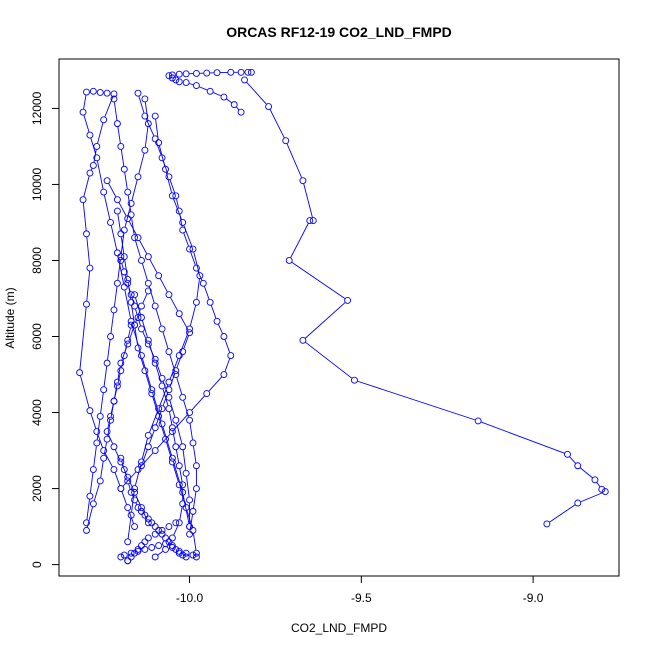 Image resolution: width=650 pixels, height=650 pixels. I want to click on y-tick-label: 2000, so click(37, 488).